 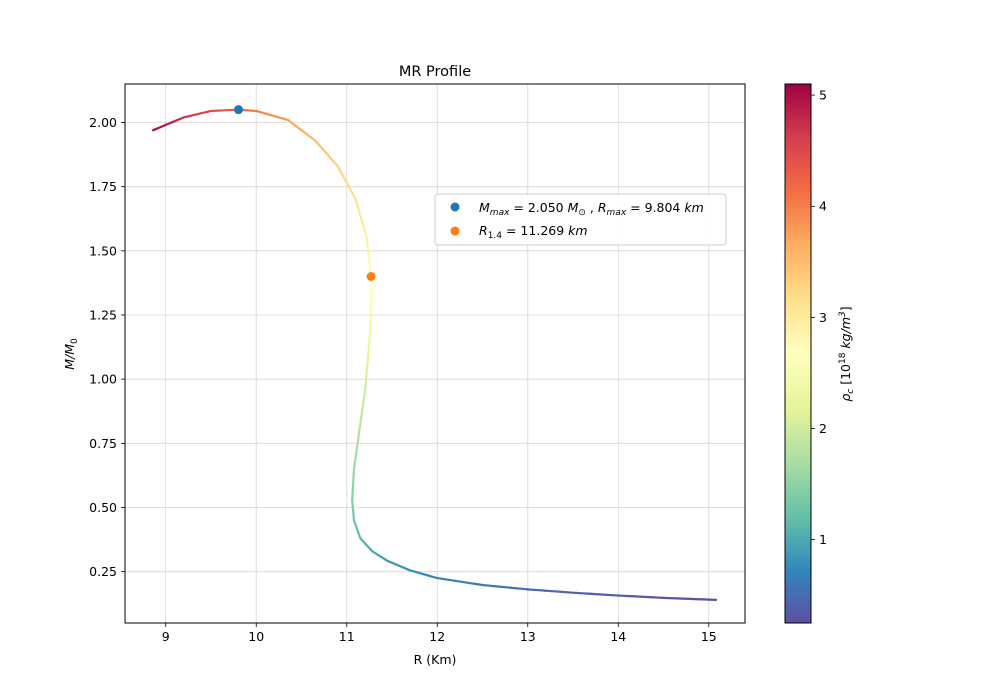 What do you see at coordinates (709, 636) in the screenshot?
I see `x-tick-label: 15` at bounding box center [709, 636].